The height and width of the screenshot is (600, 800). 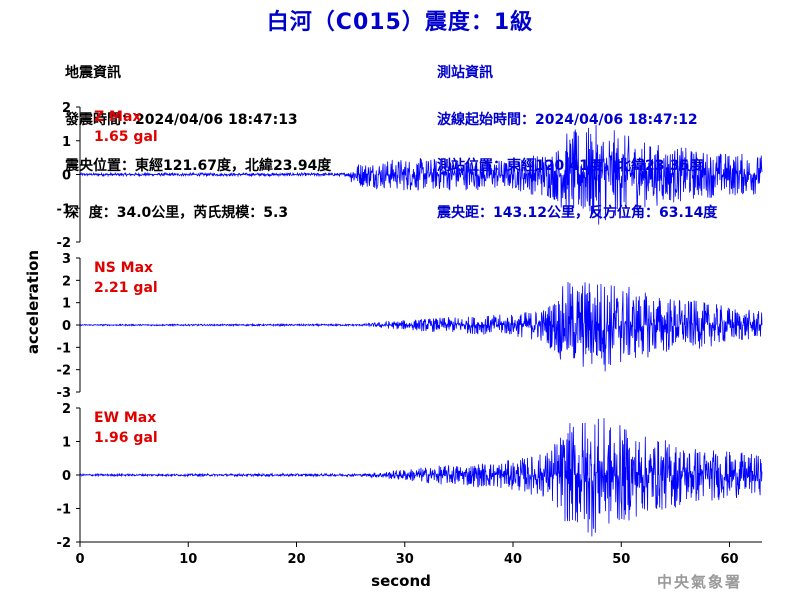 I want to click on x-tick-label: 30, so click(x=405, y=559).